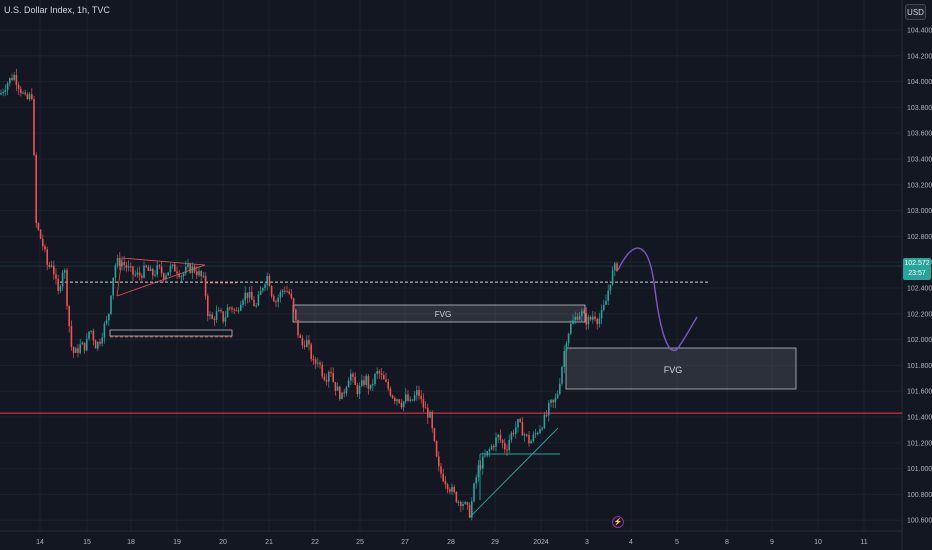 The height and width of the screenshot is (550, 932). Describe the element at coordinates (87, 542) in the screenshot. I see `x-tick-label: 15` at that location.